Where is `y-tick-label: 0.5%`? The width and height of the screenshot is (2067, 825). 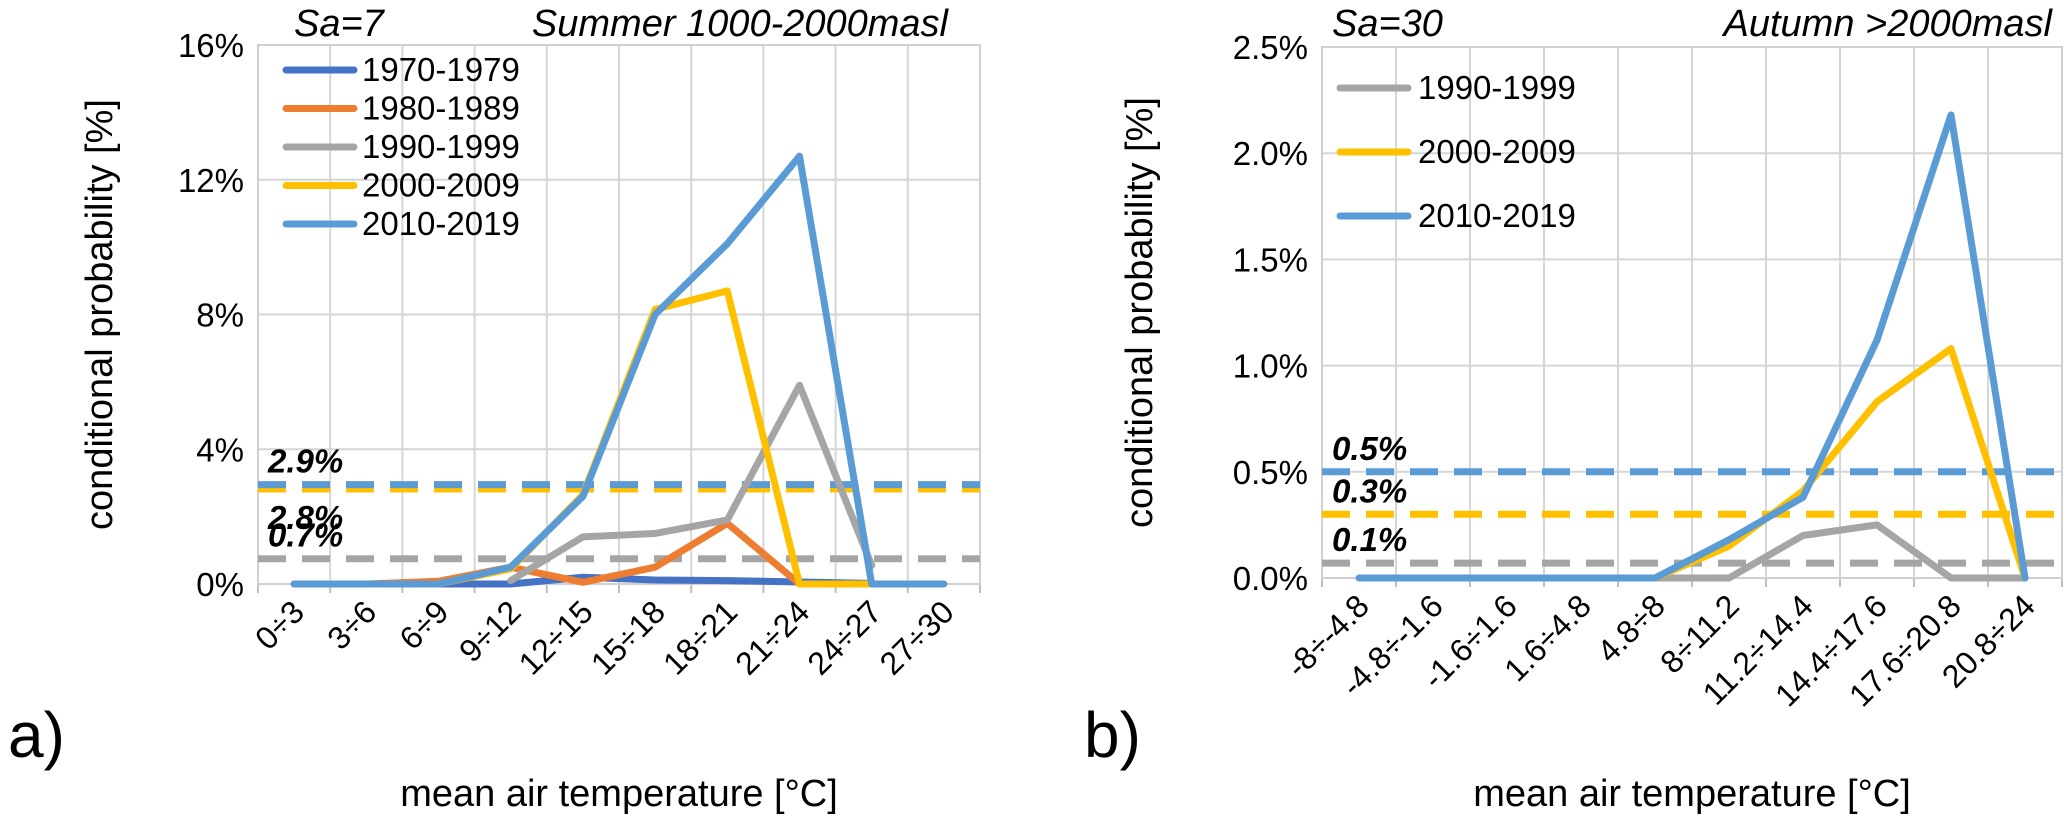
y-tick-label: 0.5% is located at coordinates (1270, 472).